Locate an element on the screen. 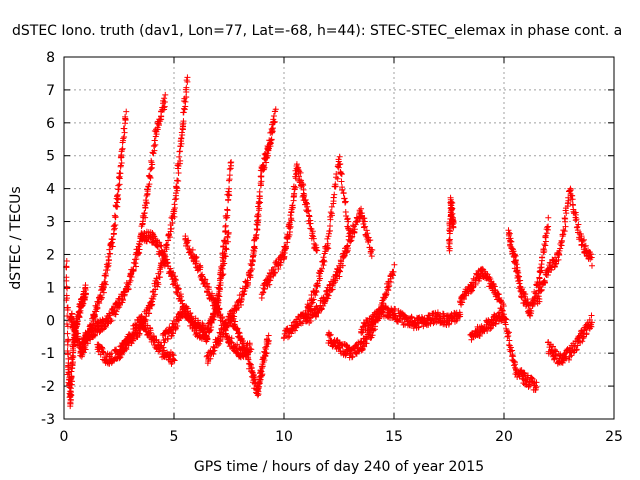  x-tick-label: 5 is located at coordinates (174, 437).